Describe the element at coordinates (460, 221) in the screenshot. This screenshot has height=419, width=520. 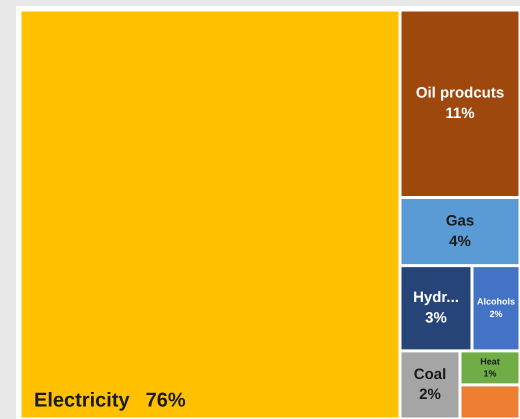
I see `category-label: Gas` at that location.